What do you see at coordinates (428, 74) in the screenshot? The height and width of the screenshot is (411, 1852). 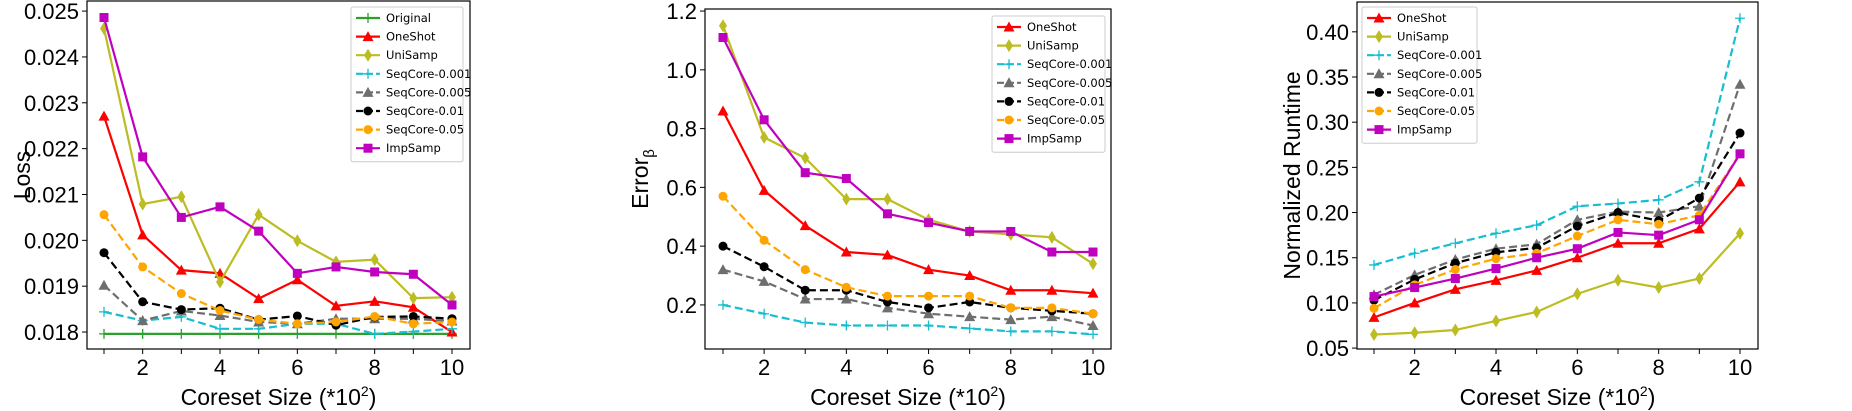 I see `legend-label: SeqCore-0.001` at bounding box center [428, 74].